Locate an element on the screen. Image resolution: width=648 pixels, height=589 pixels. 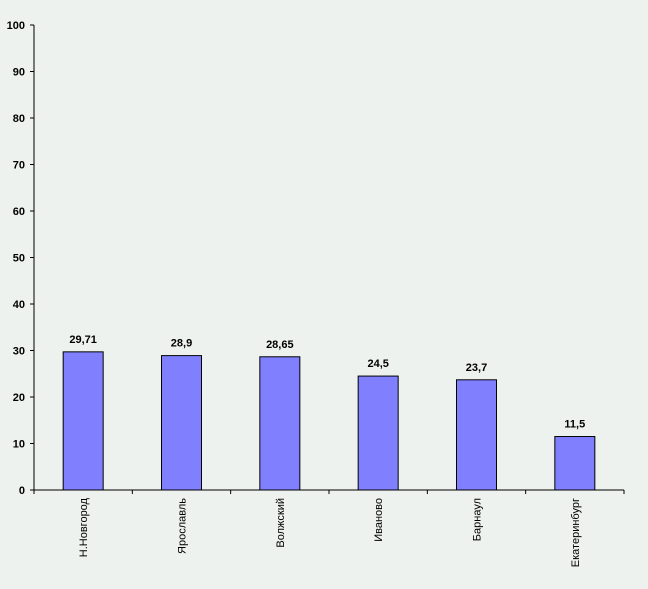
y-tick-label: 10 is located at coordinates (19, 445).